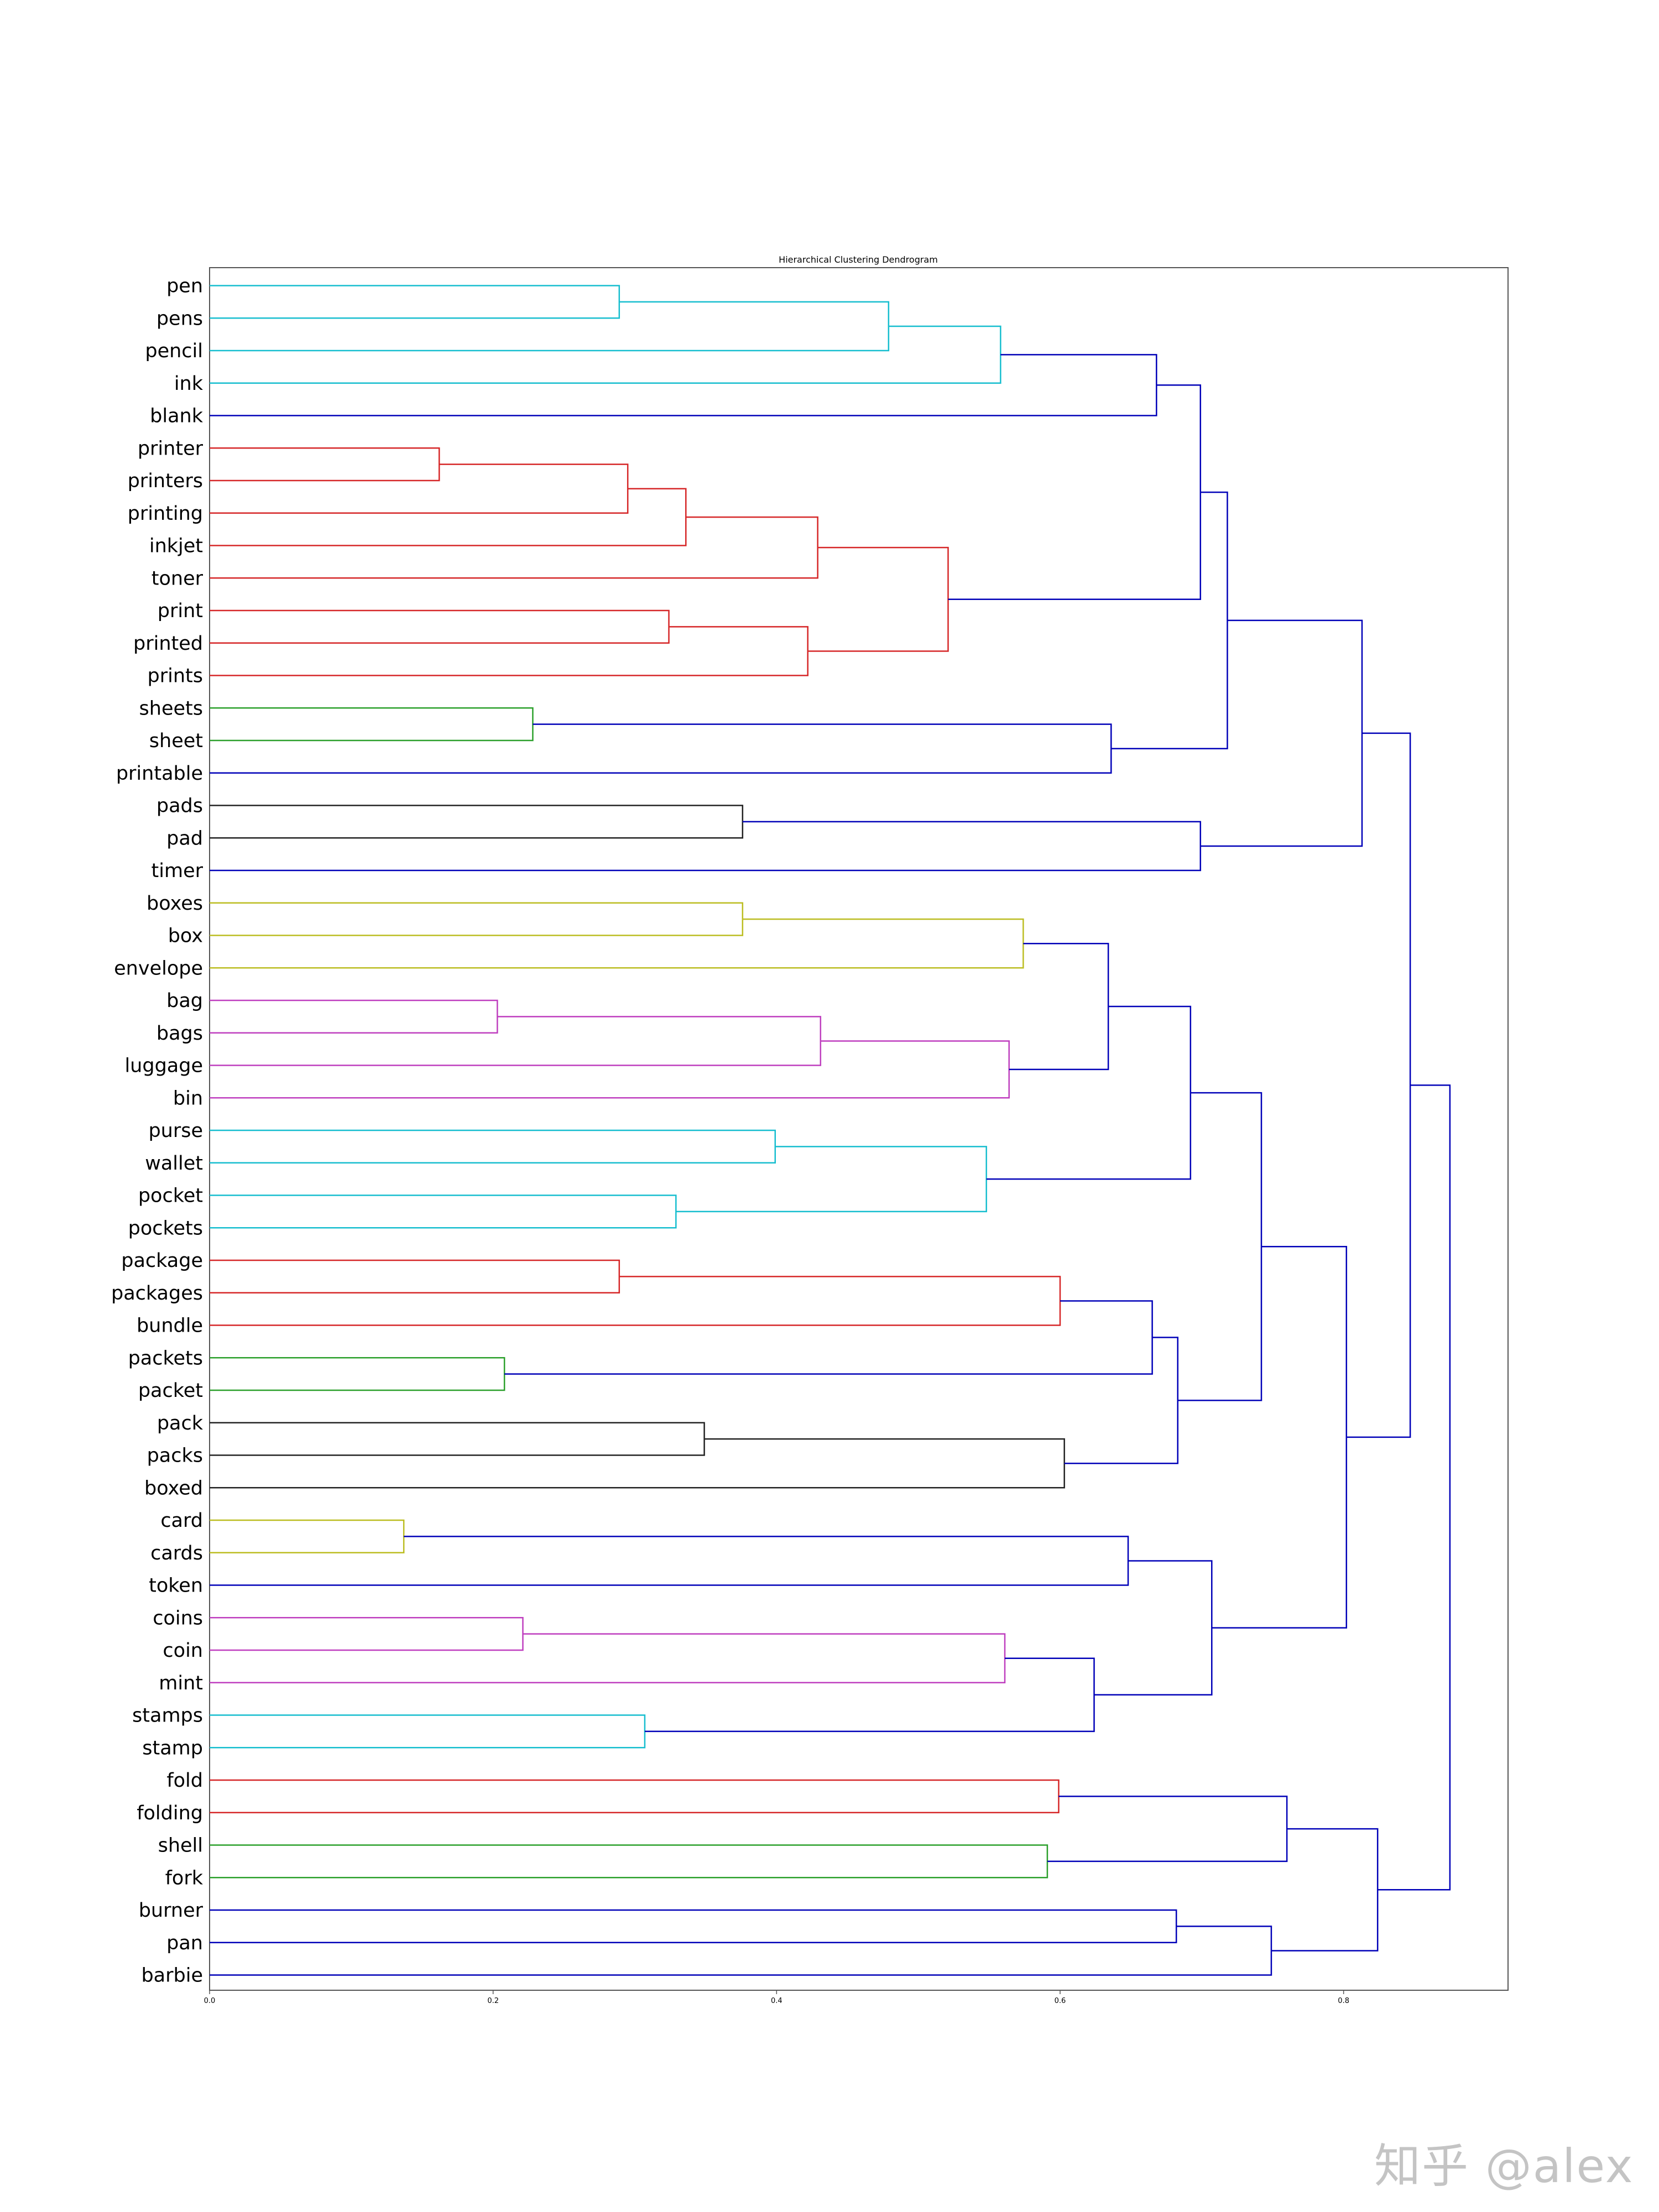  What do you see at coordinates (171, 1911) in the screenshot?
I see `leaf-label: burner` at bounding box center [171, 1911].